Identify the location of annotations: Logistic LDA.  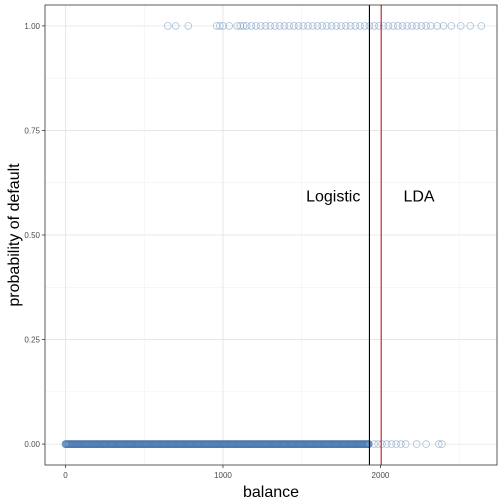
(370, 196).